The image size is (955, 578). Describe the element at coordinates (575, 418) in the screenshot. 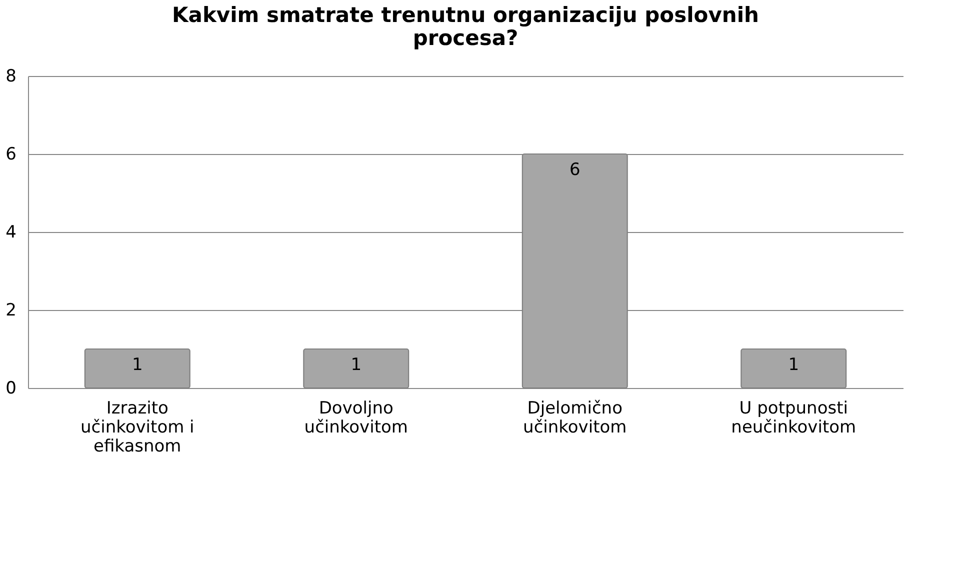

I see `x-tick-label: Djelomično učinkovitom` at that location.